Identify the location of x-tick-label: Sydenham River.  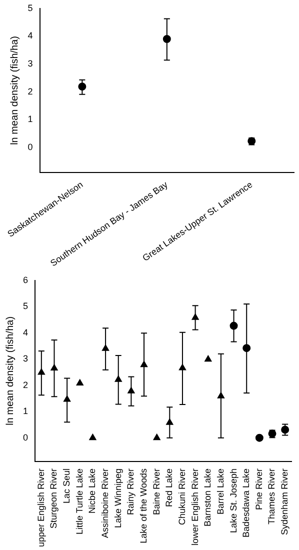
(285, 501).